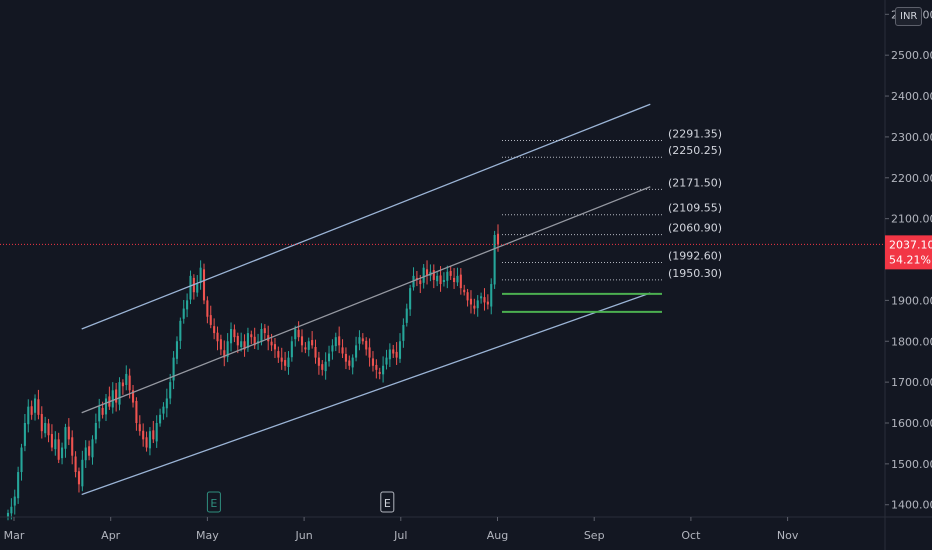 This screenshot has width=932, height=550. Describe the element at coordinates (207, 535) in the screenshot. I see `x-tick-label: May` at that location.